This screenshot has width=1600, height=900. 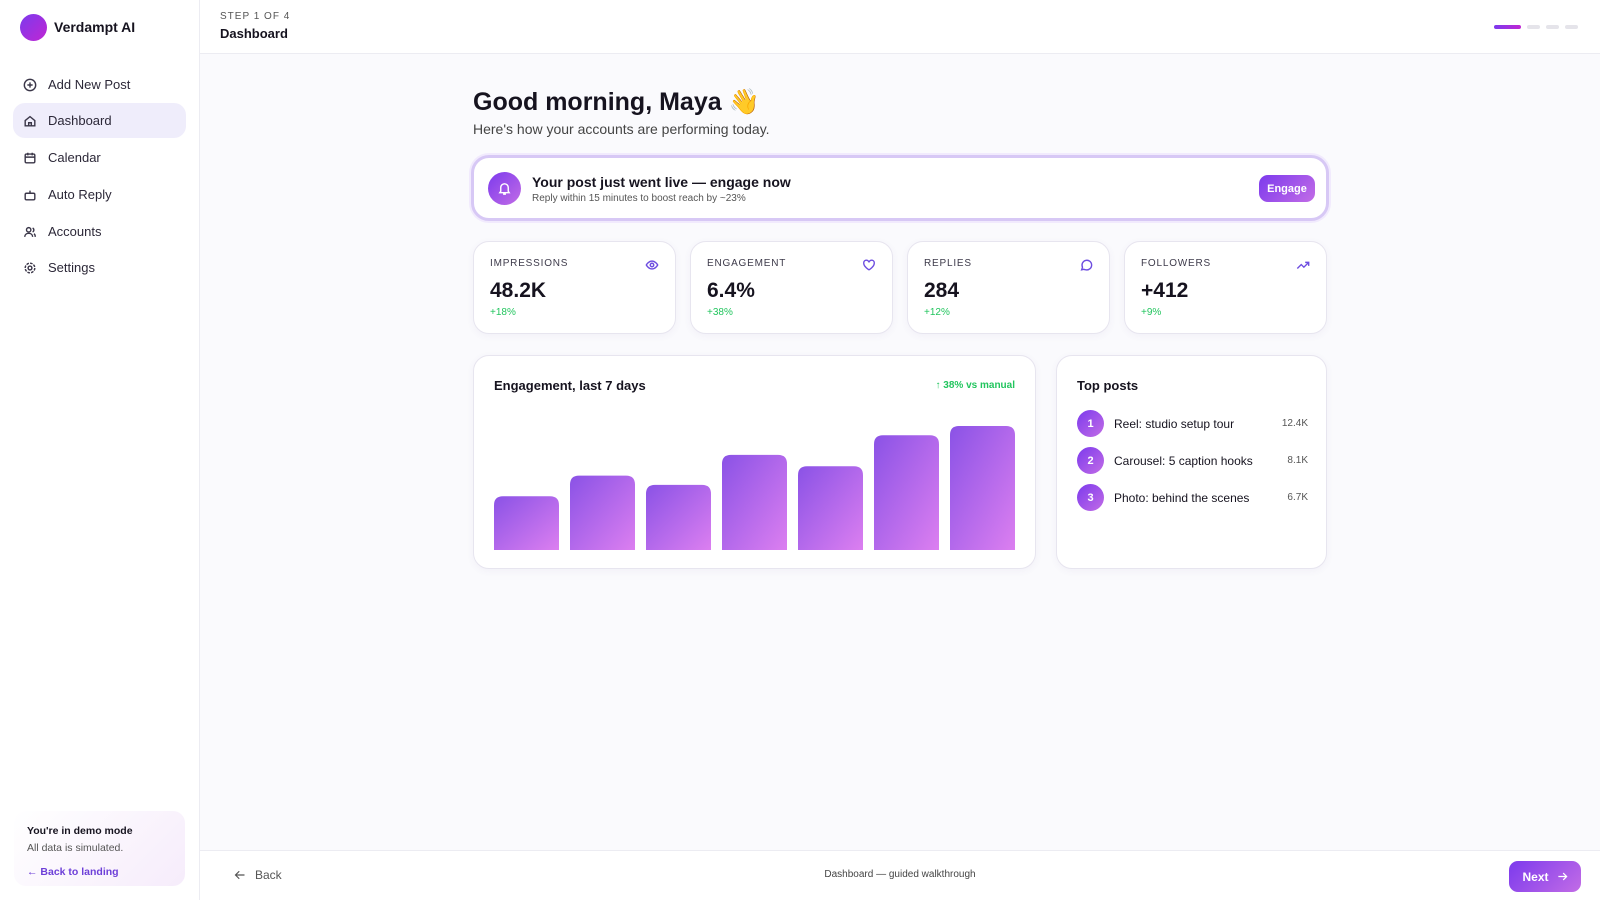 I want to click on back-button: Back, so click(x=258, y=875).